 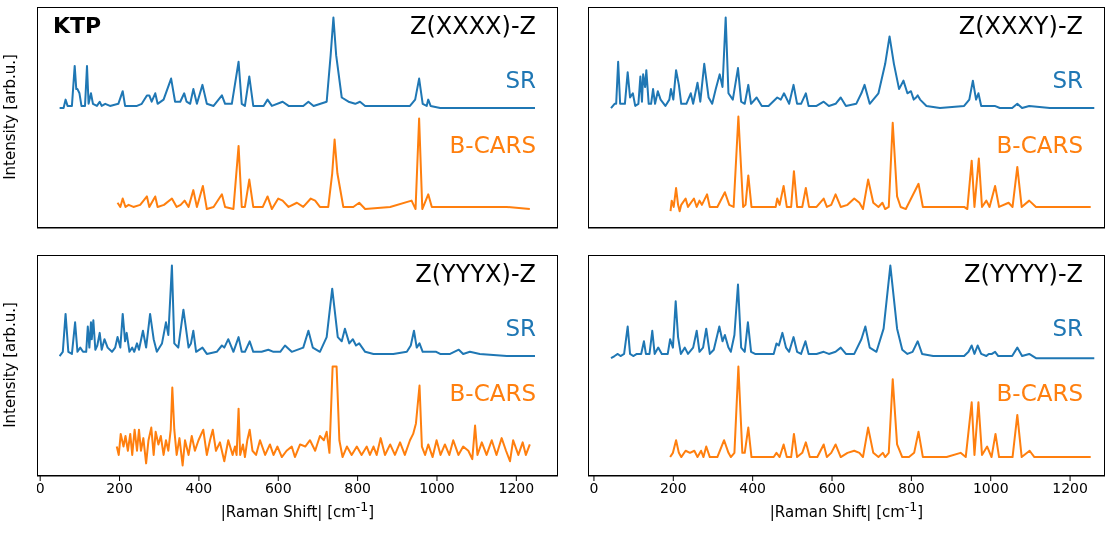 What do you see at coordinates (475, 274) in the screenshot?
I see `chart-title: Z(YYYX)-Z` at bounding box center [475, 274].